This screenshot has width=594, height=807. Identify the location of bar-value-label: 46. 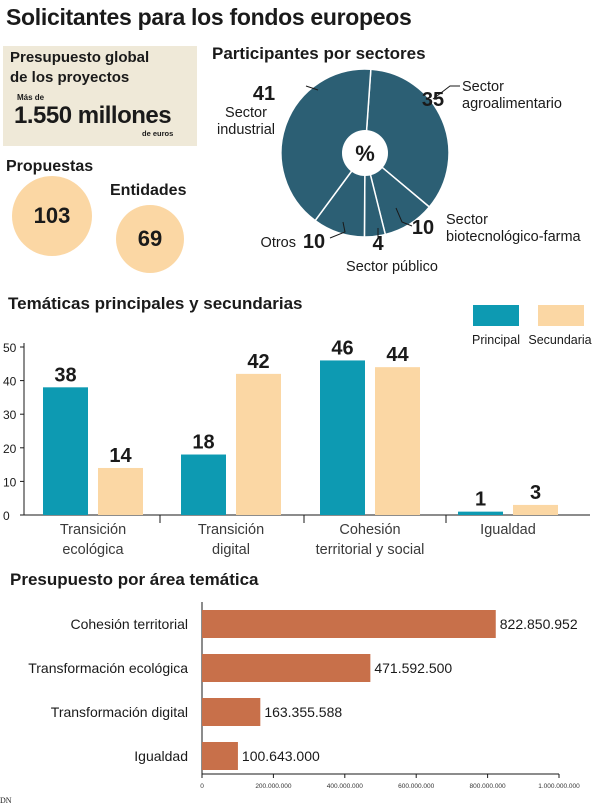
(342, 348).